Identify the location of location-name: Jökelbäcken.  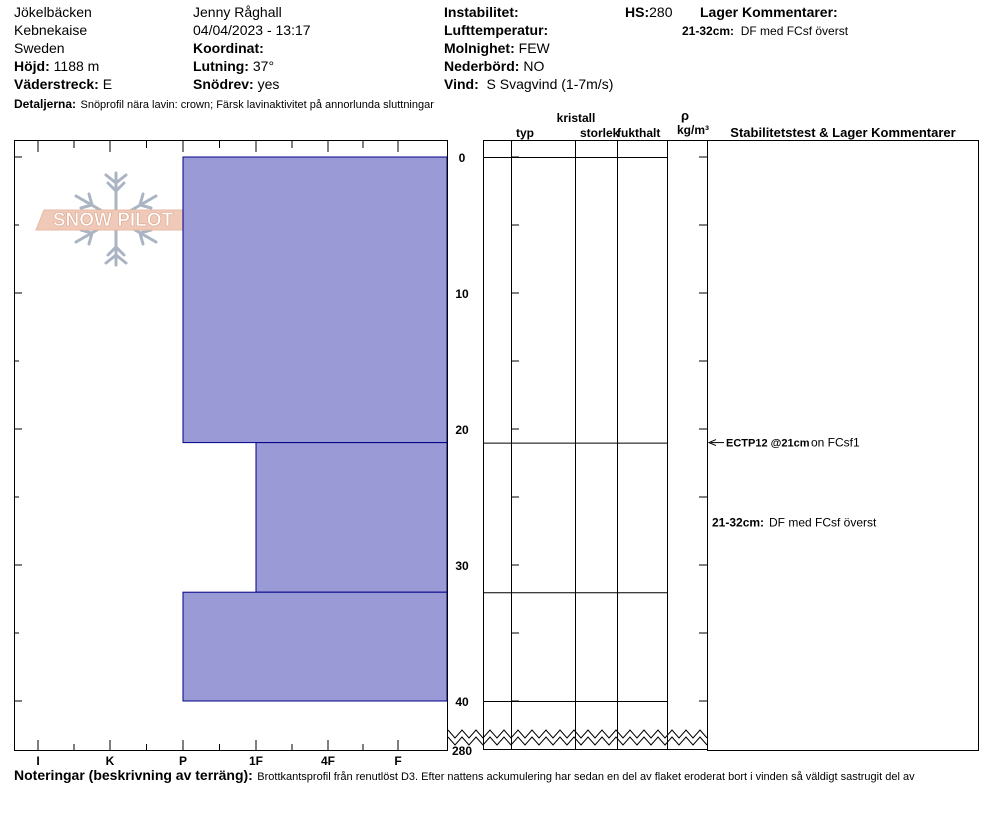
(53, 12).